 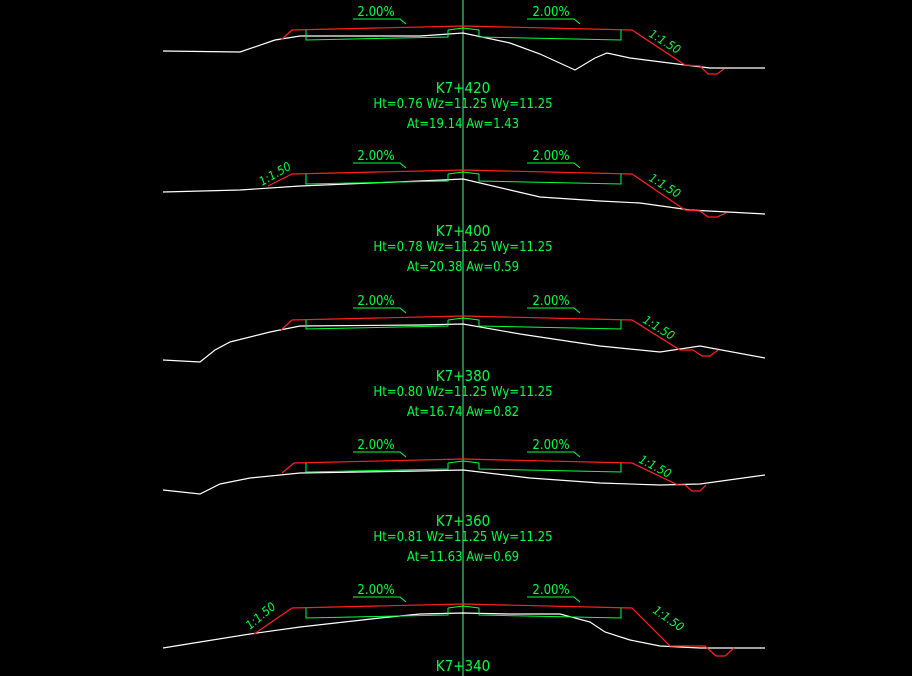 What do you see at coordinates (463, 557) in the screenshot?
I see `section-info-2: At=11.63 Aw=0.69` at bounding box center [463, 557].